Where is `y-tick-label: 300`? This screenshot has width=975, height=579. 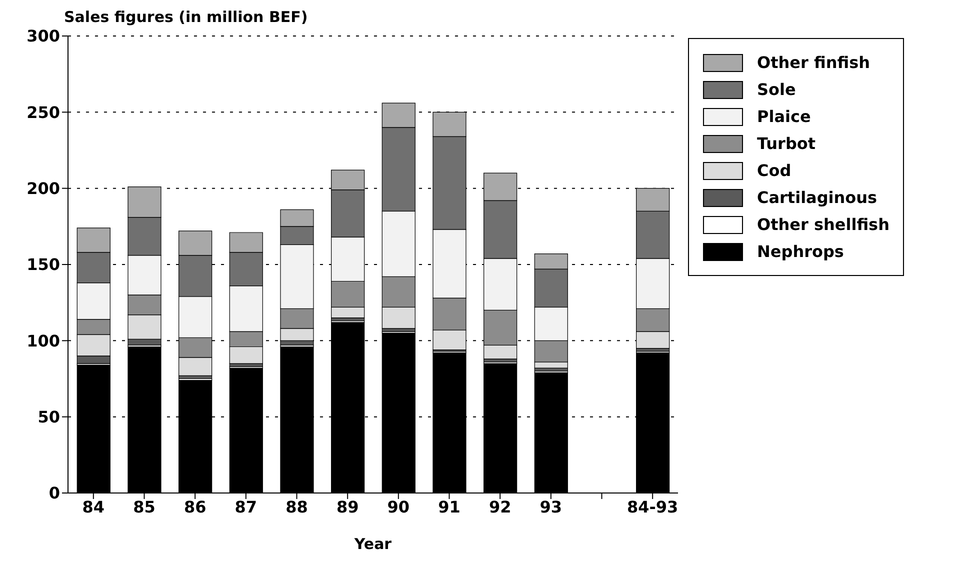
y-tick-label: 300 is located at coordinates (43, 36).